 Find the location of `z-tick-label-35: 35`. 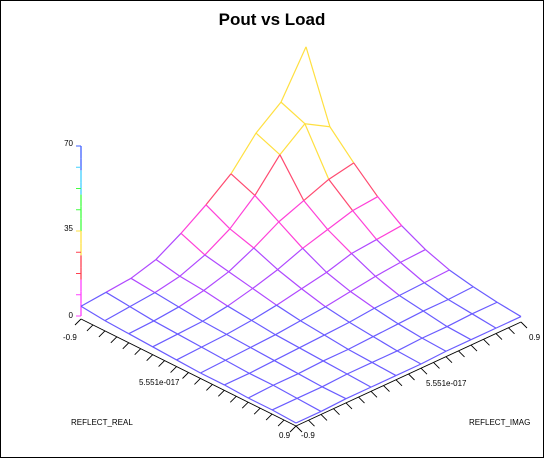

z-tick-label-35: 35 is located at coordinates (68, 228).